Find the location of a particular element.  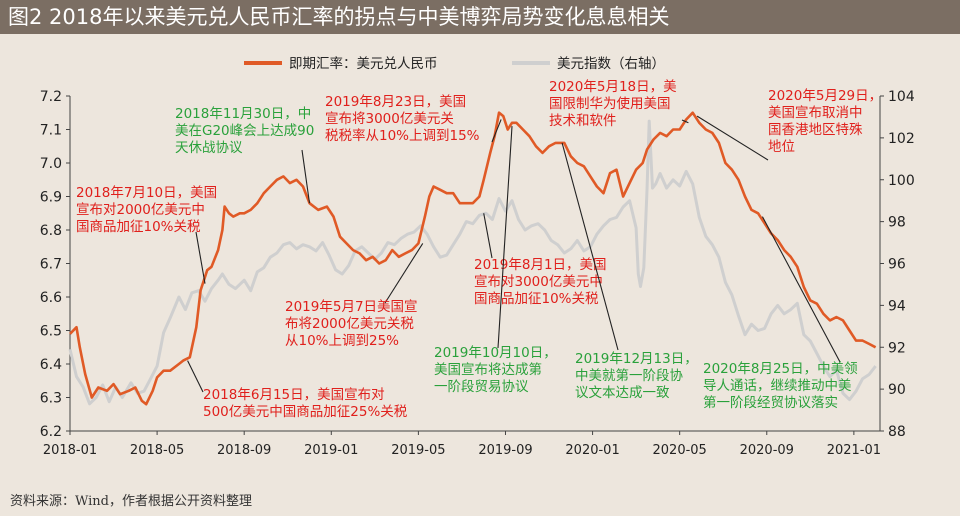

annotation-text: 2020年5月29日，美国宣布取消中国香港地区特殊地位 is located at coordinates (825, 121).